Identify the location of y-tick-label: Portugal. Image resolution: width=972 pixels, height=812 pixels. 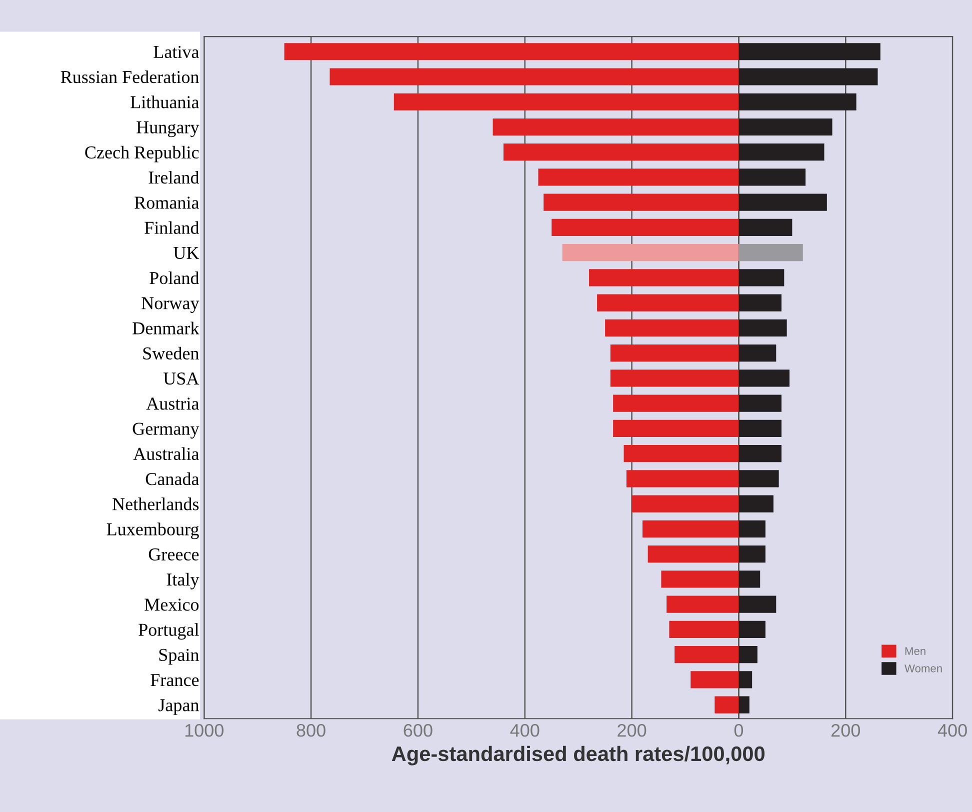
(168, 631).